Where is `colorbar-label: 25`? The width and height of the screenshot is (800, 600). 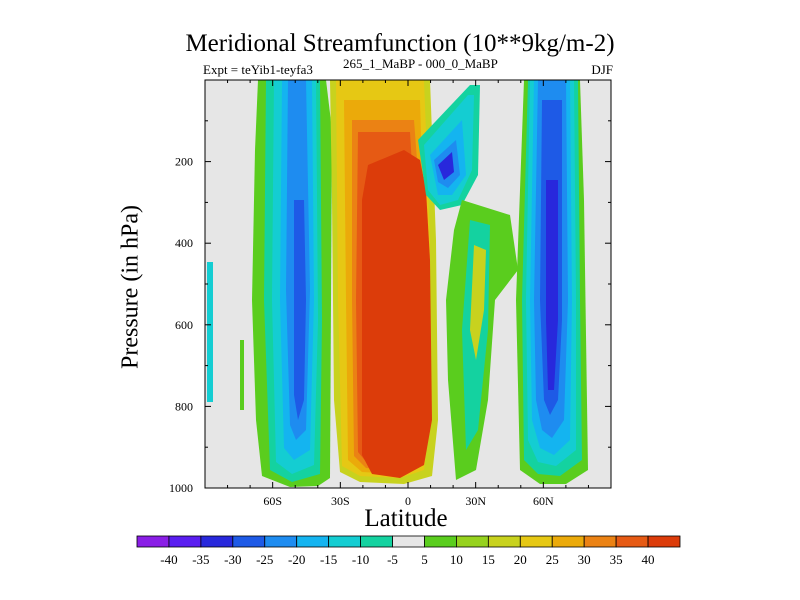
colorbar-label: 25 is located at coordinates (552, 559).